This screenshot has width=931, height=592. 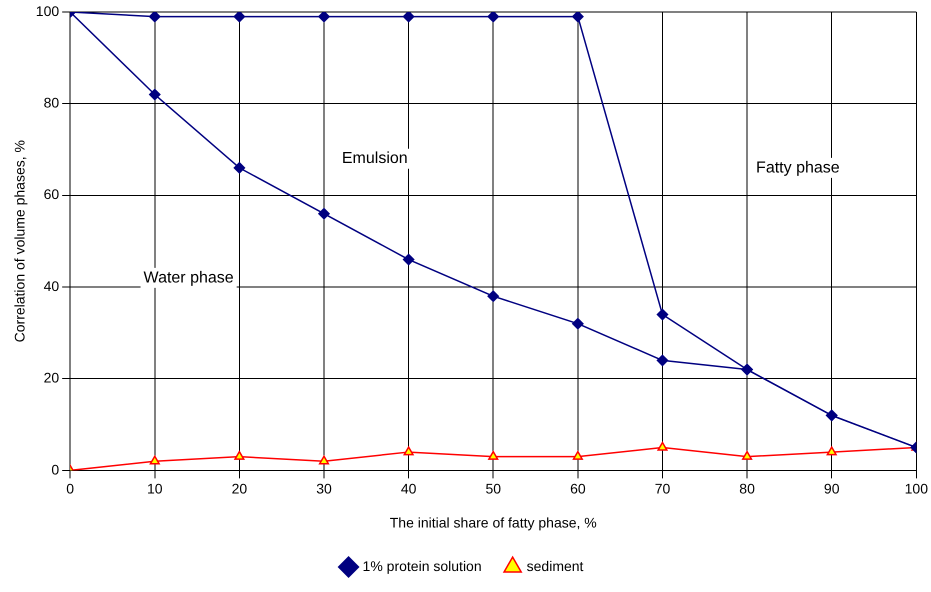 What do you see at coordinates (747, 488) in the screenshot?
I see `x-tick-label: 80` at bounding box center [747, 488].